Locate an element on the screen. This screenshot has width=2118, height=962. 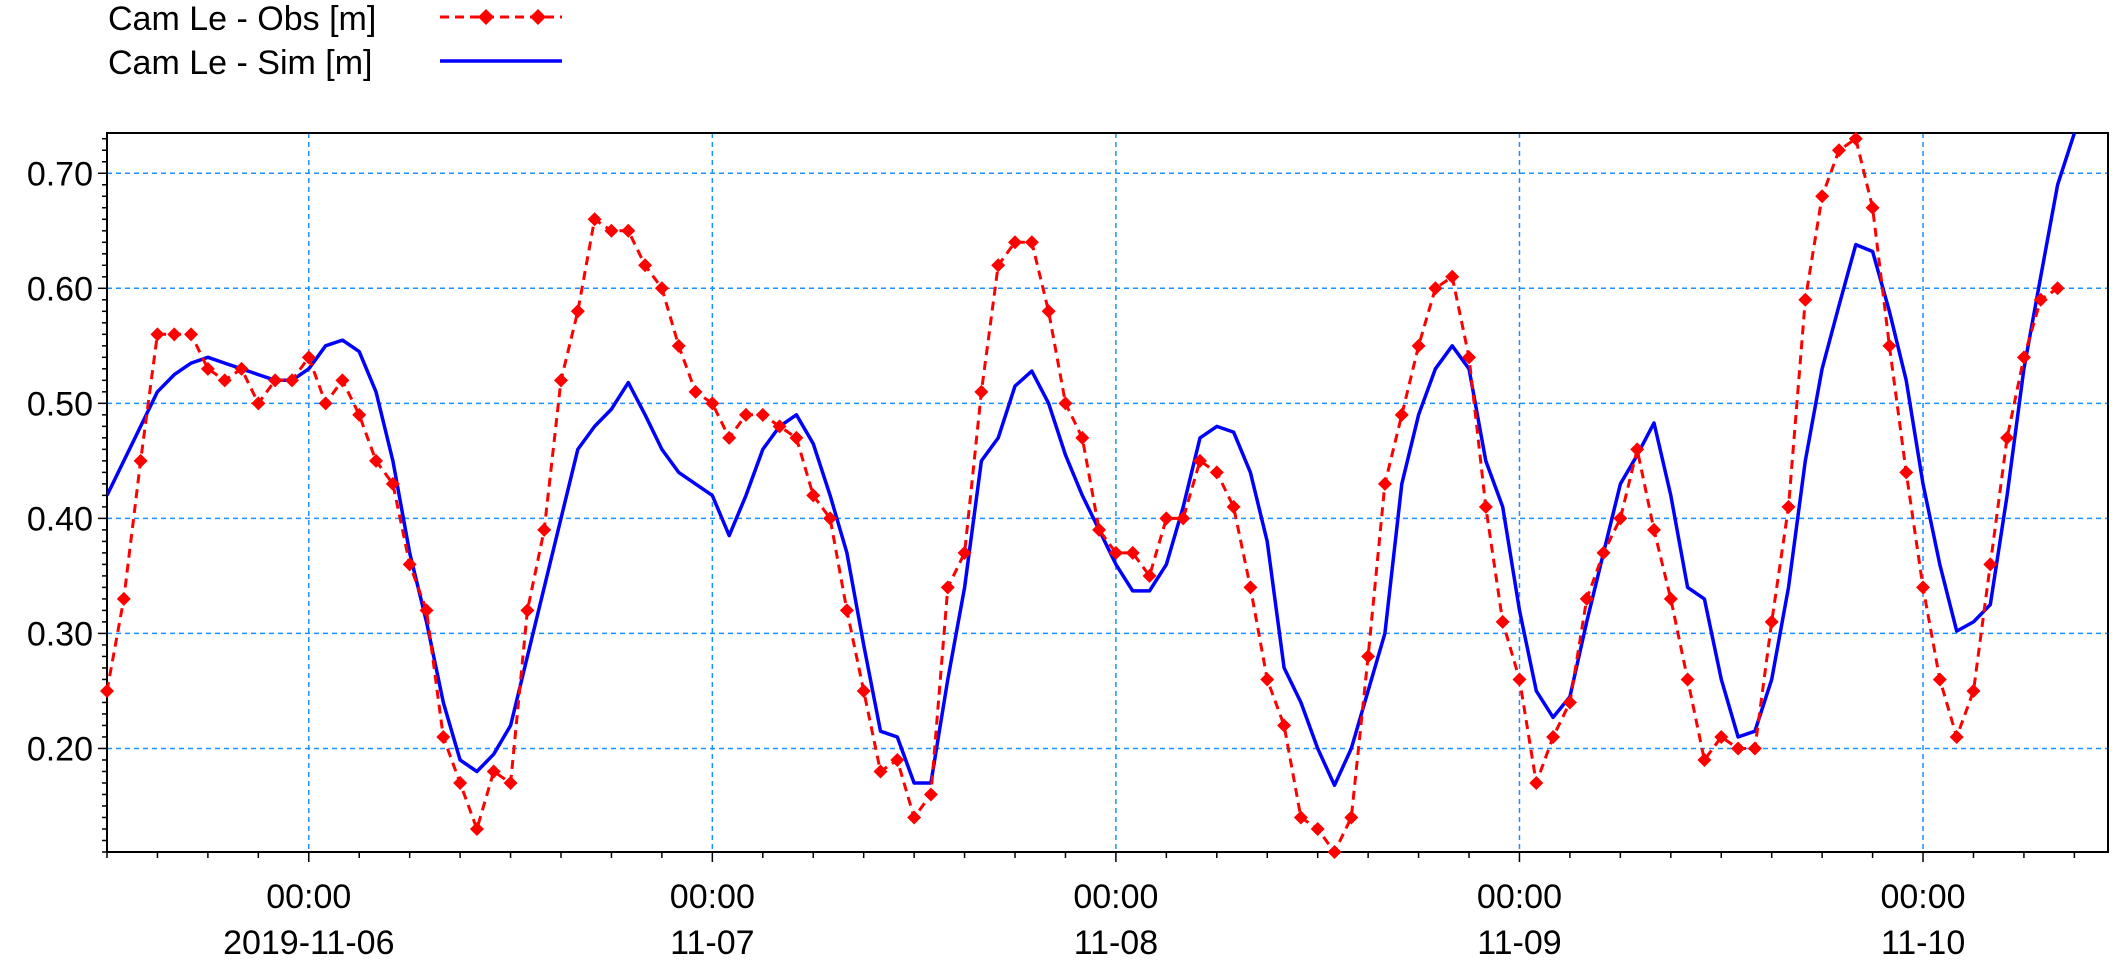
x-tick-date-label: 11-07 is located at coordinates (712, 943).